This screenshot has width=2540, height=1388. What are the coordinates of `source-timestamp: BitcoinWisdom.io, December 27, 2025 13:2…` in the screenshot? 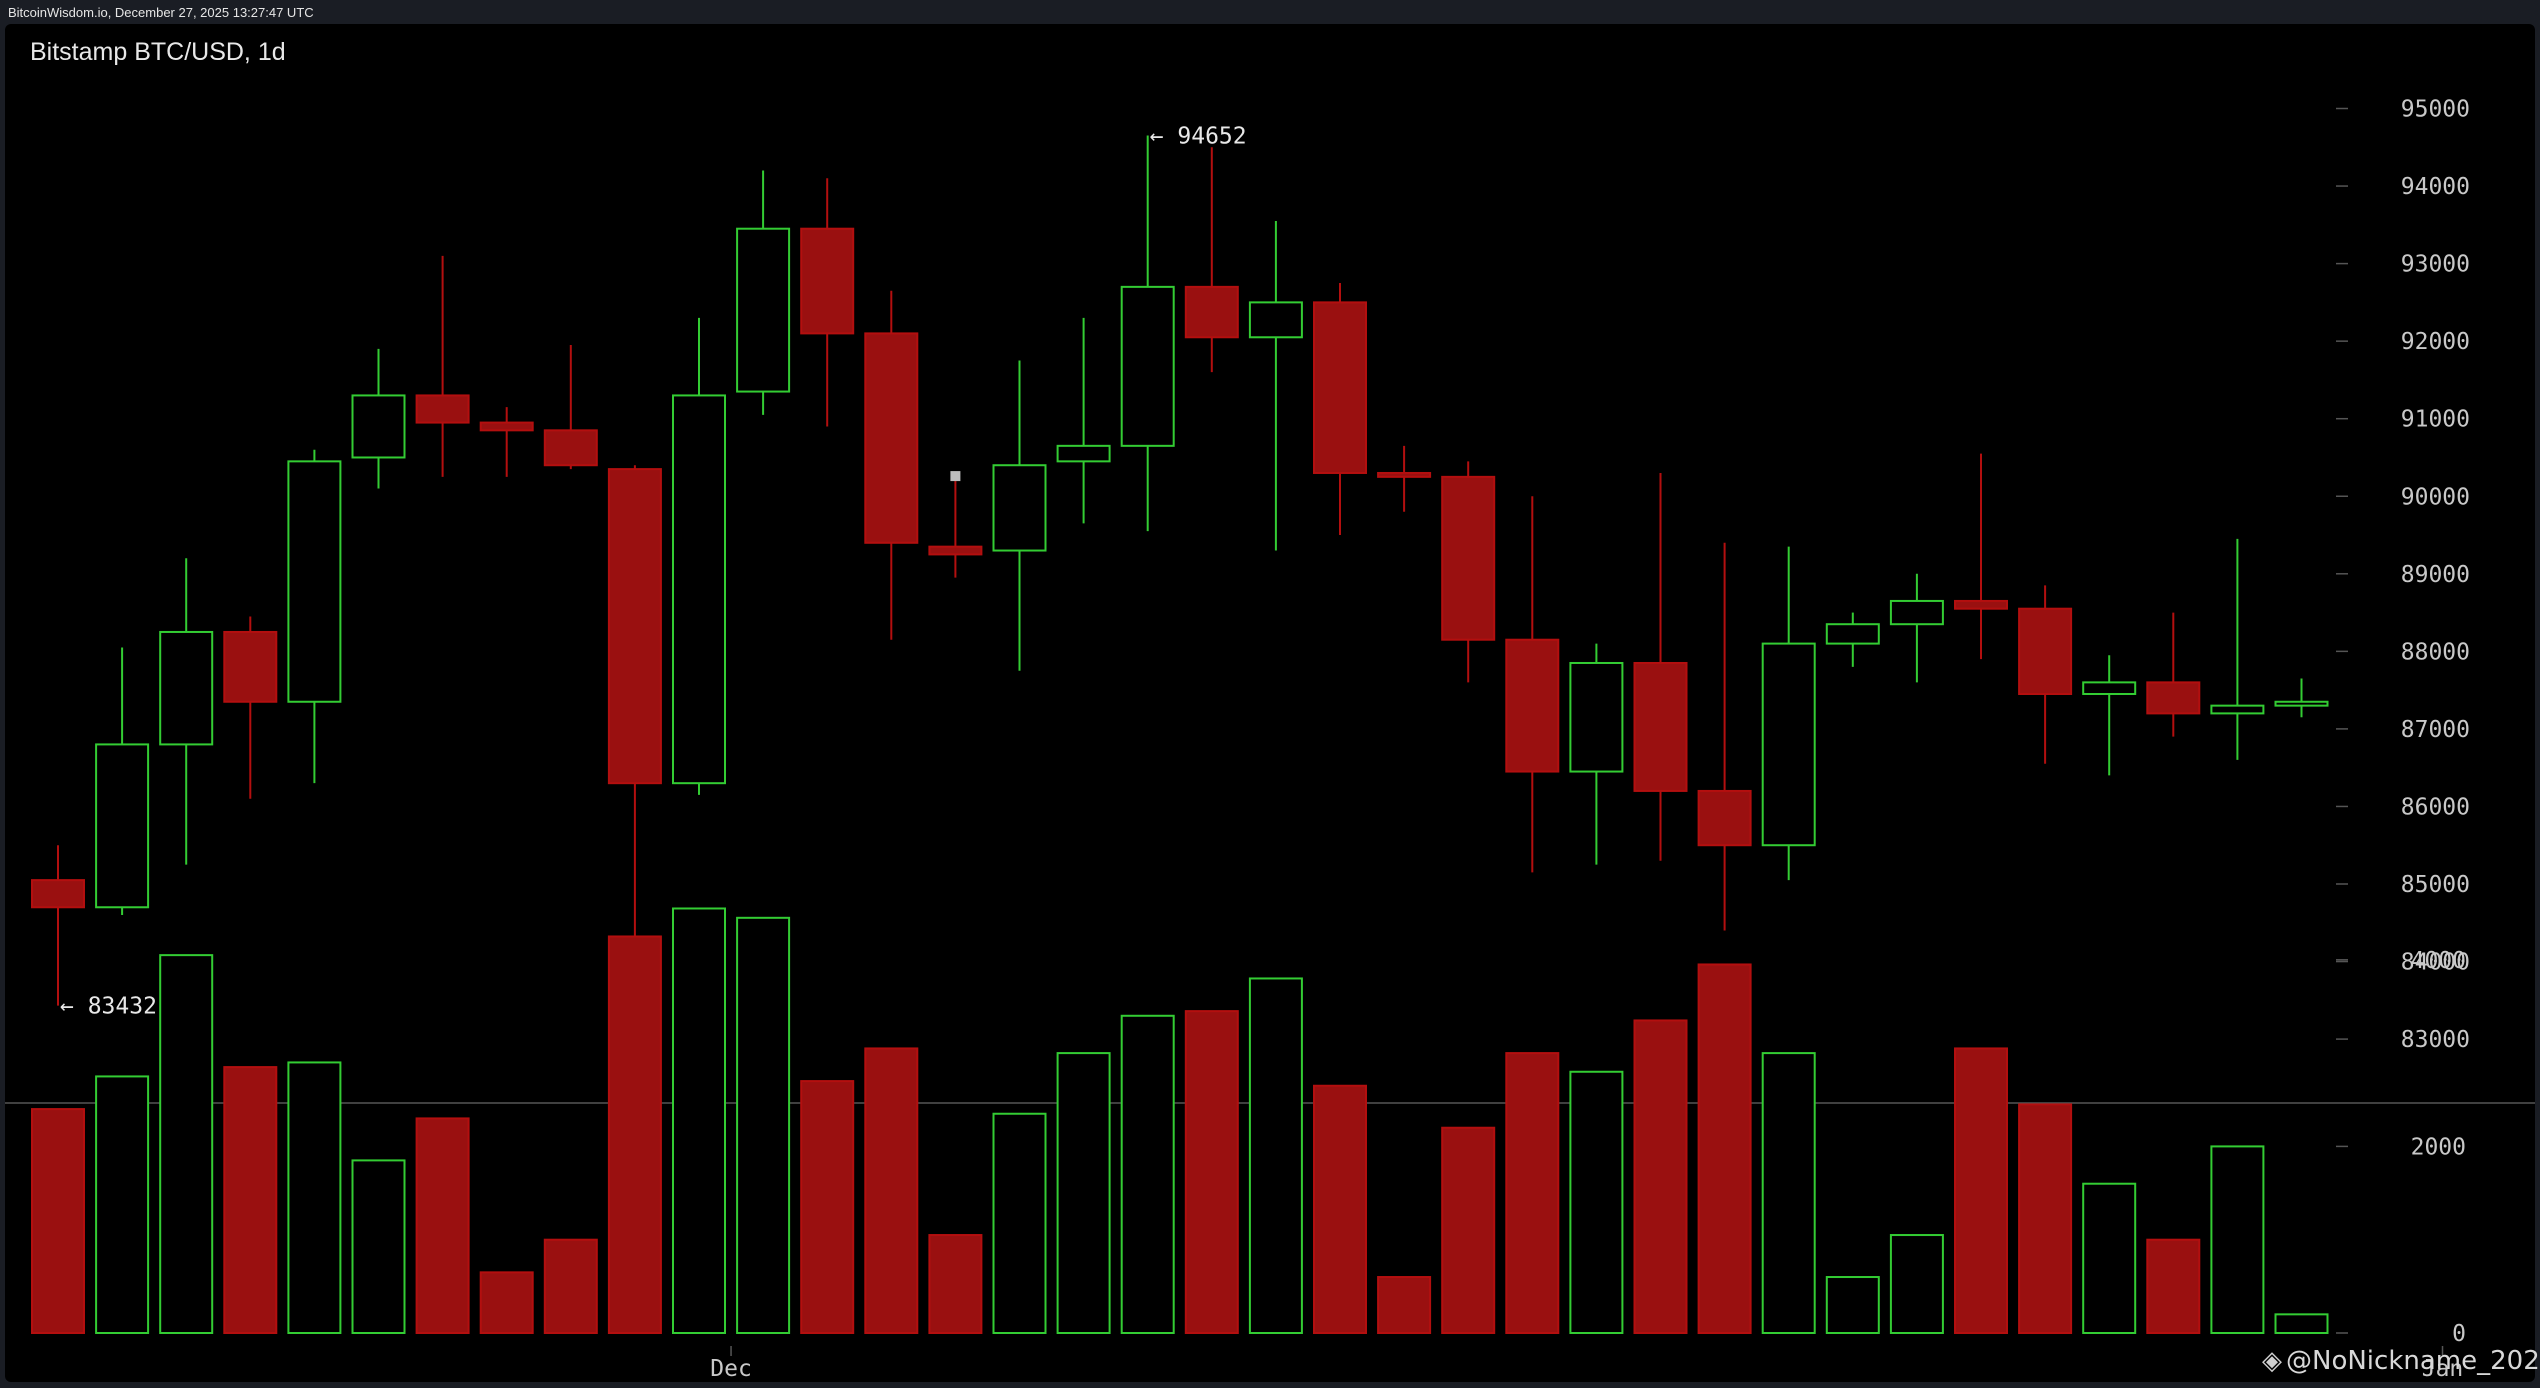 It's located at (161, 12).